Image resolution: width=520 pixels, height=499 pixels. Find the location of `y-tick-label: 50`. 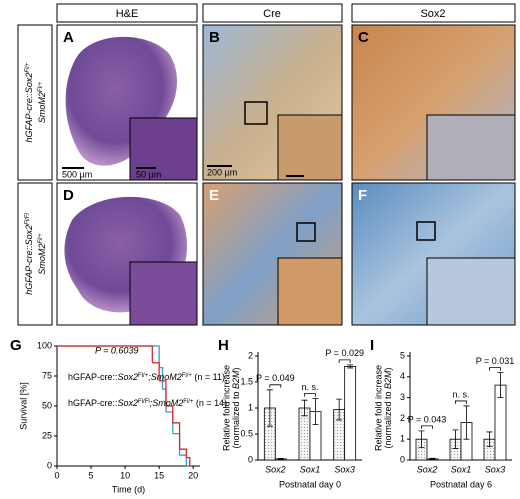

y-tick-label: 50 is located at coordinates (47, 405).